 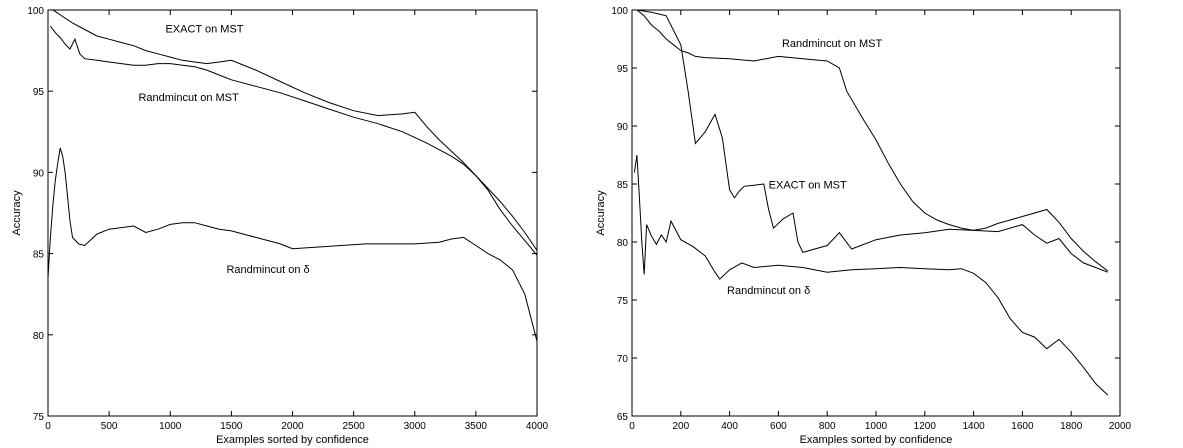 What do you see at coordinates (973, 426) in the screenshot?
I see `x-tick-label: 1400` at bounding box center [973, 426].